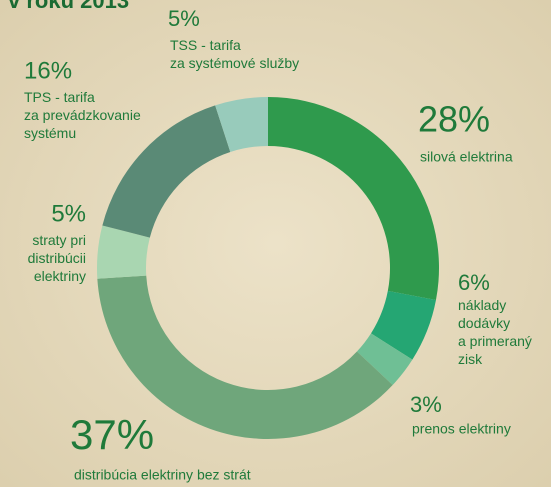 The height and width of the screenshot is (487, 551). What do you see at coordinates (57, 258) in the screenshot?
I see `slice-label: straty pri distribúcii elektriny` at bounding box center [57, 258].